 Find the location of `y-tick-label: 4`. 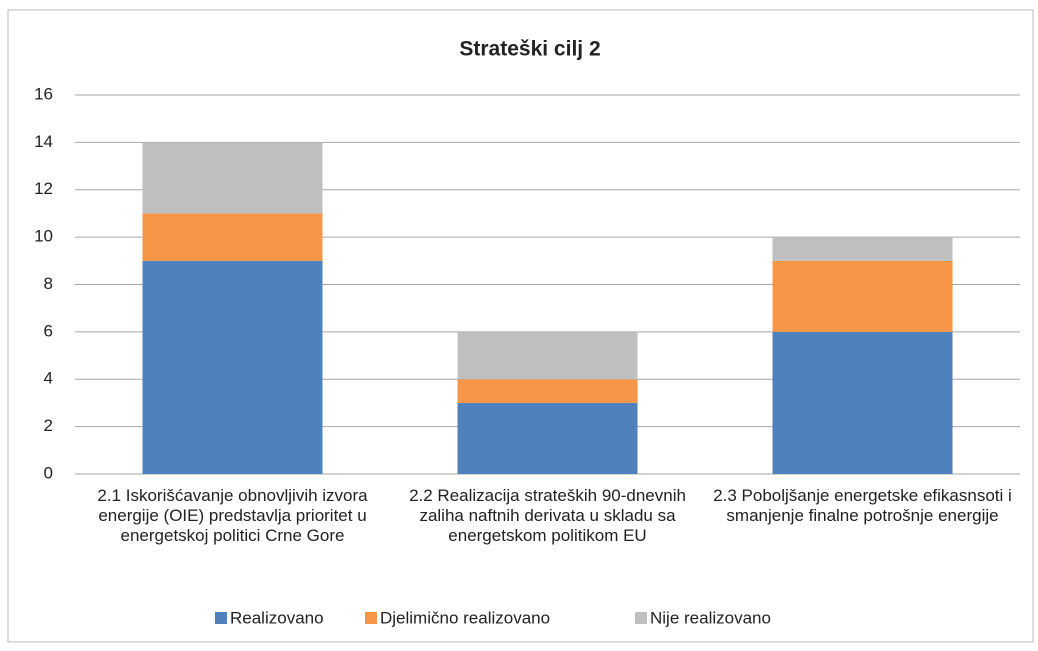

y-tick-label: 4 is located at coordinates (48, 378).